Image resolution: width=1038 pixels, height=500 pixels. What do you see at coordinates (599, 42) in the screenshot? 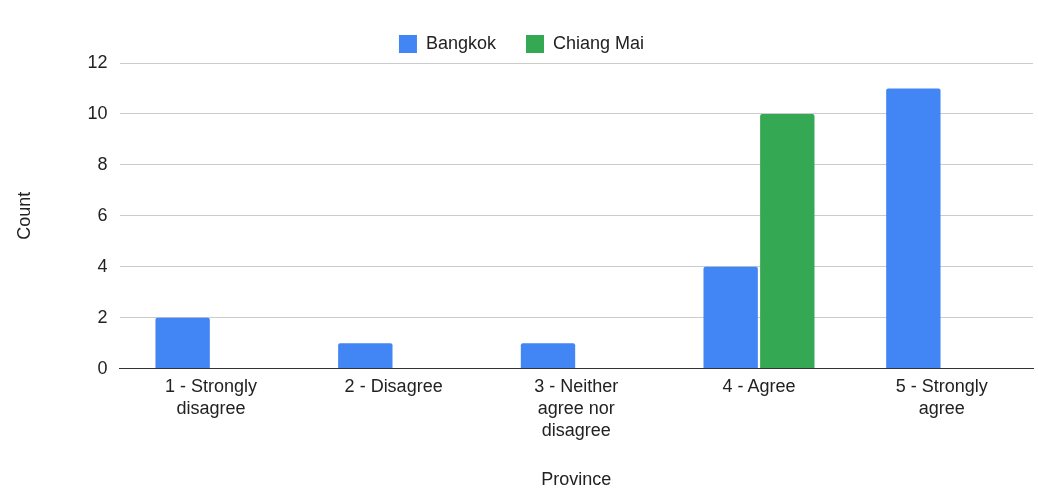
I see `legend-label: Chiang Mai` at bounding box center [599, 42].